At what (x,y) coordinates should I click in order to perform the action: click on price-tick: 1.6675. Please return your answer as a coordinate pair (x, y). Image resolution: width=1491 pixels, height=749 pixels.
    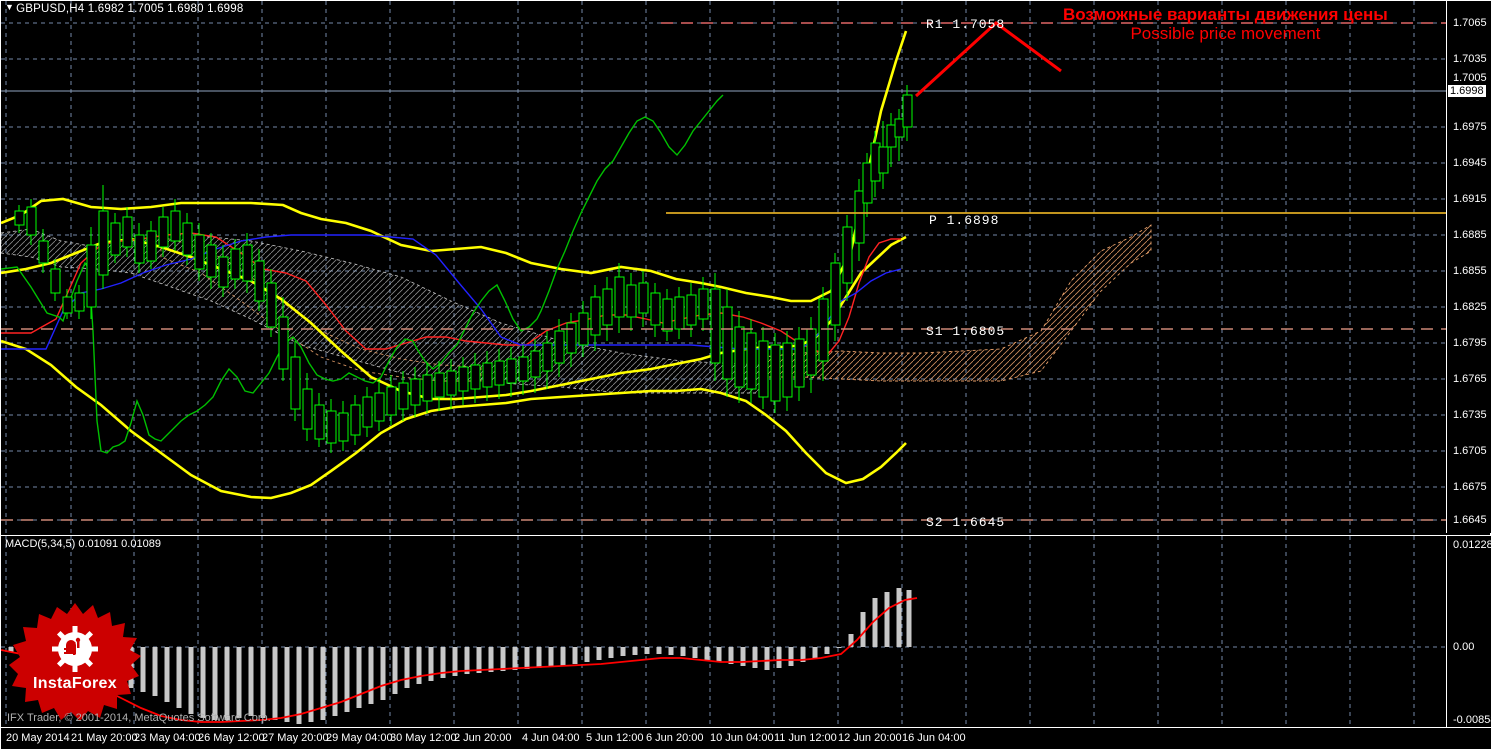
    Looking at the image, I should click on (1470, 487).